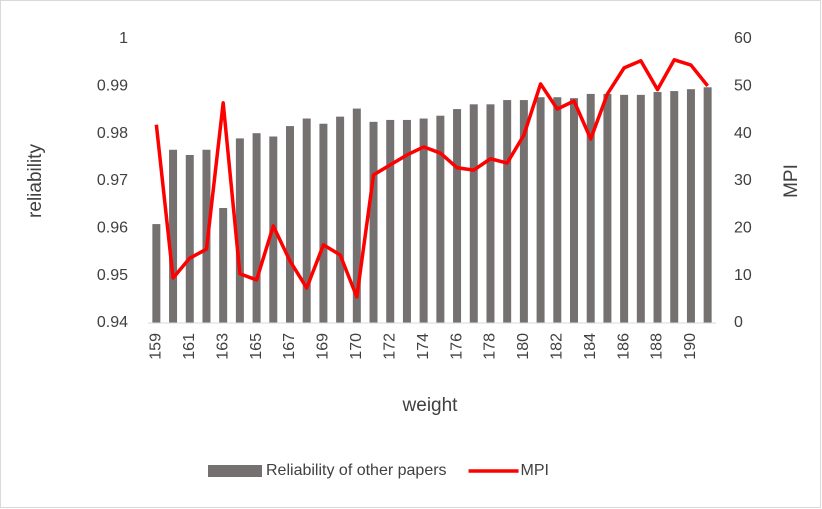  I want to click on x-tick-label: 161, so click(189, 346).